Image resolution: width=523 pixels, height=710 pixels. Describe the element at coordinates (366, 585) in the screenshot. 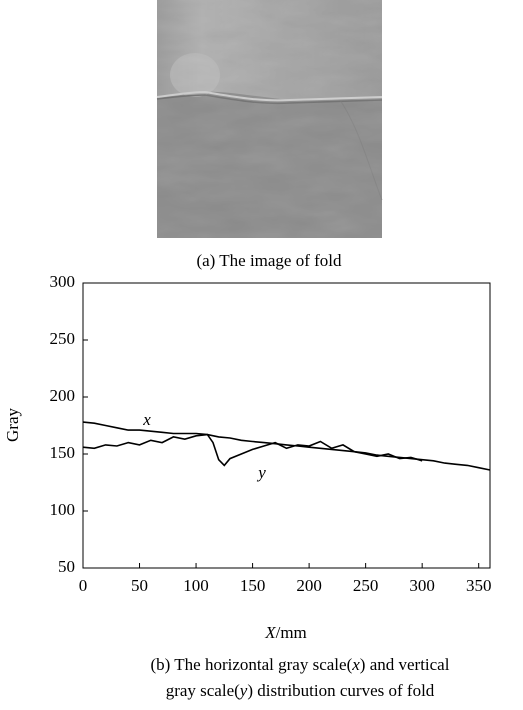

I see `x-tick-label: 250` at that location.